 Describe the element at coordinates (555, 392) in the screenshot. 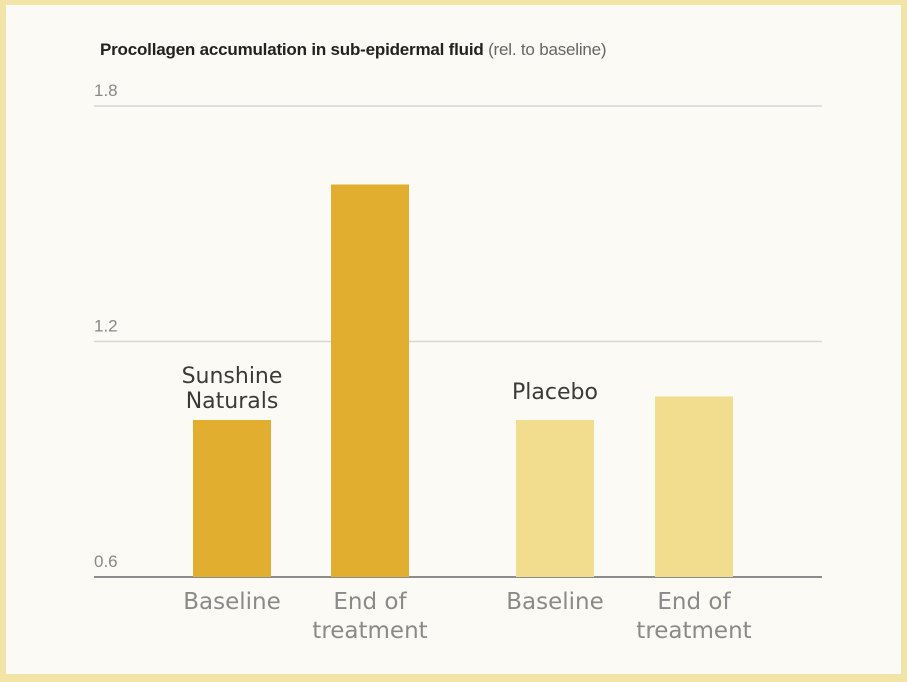

I see `group-label: Placebo` at that location.